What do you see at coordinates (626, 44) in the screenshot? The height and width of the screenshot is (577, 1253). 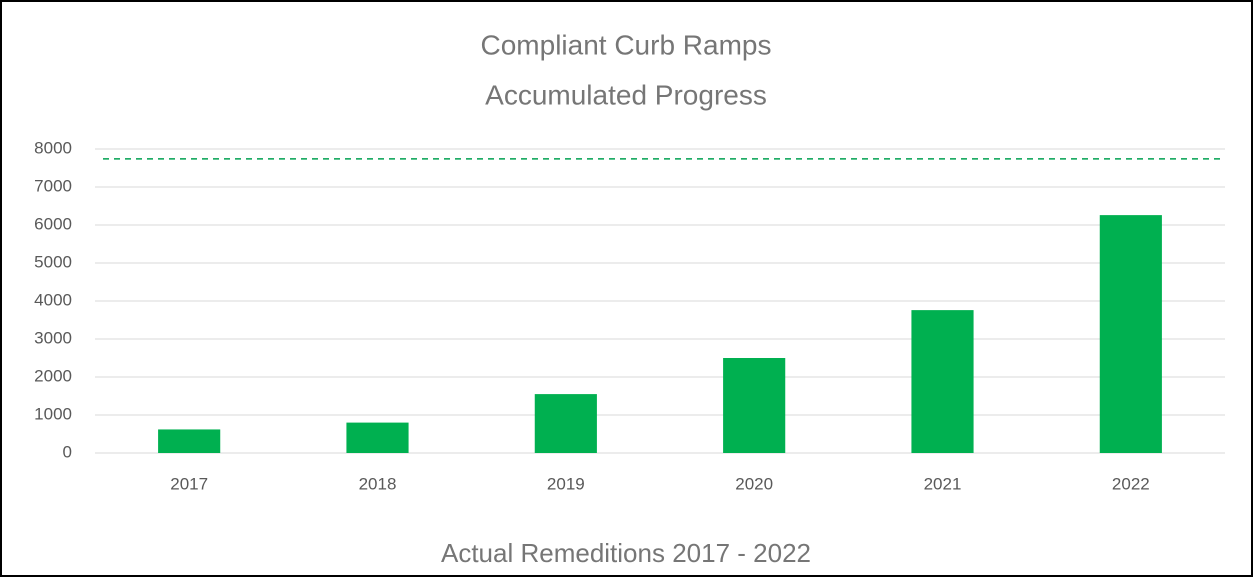 I see `chart-title: Compliant Curb Ramps` at bounding box center [626, 44].